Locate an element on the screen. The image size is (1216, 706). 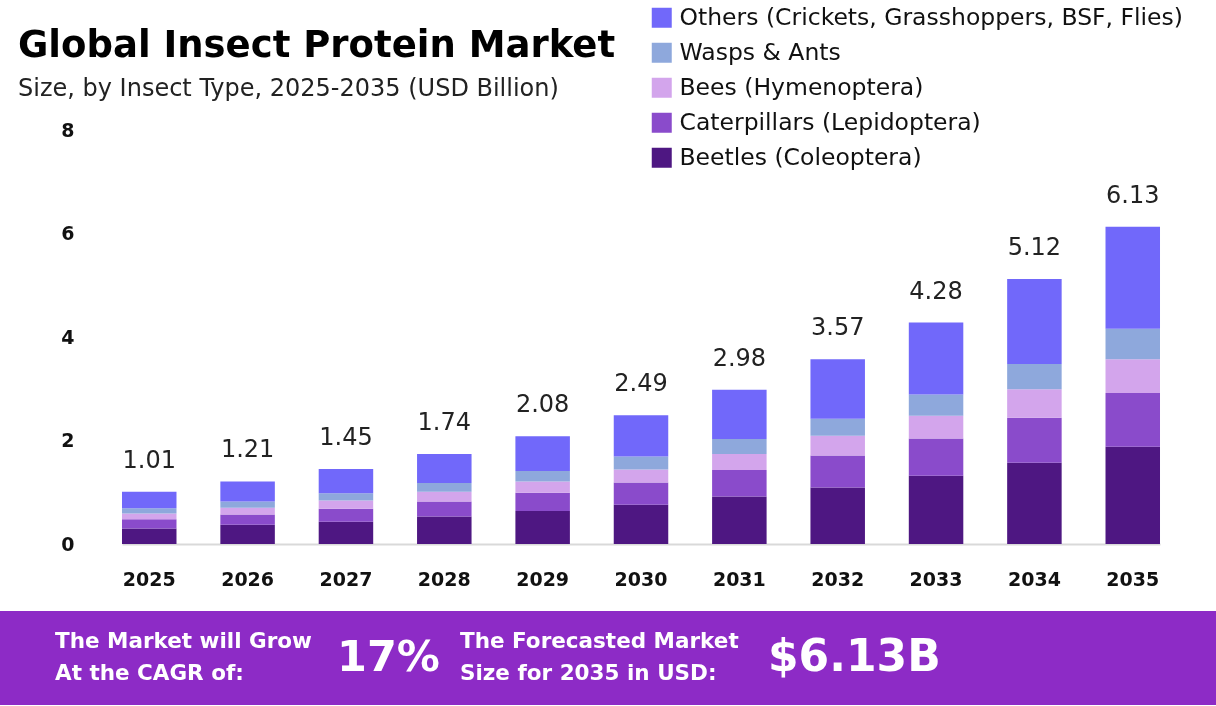
y-tick-label: 6 is located at coordinates (68, 233).